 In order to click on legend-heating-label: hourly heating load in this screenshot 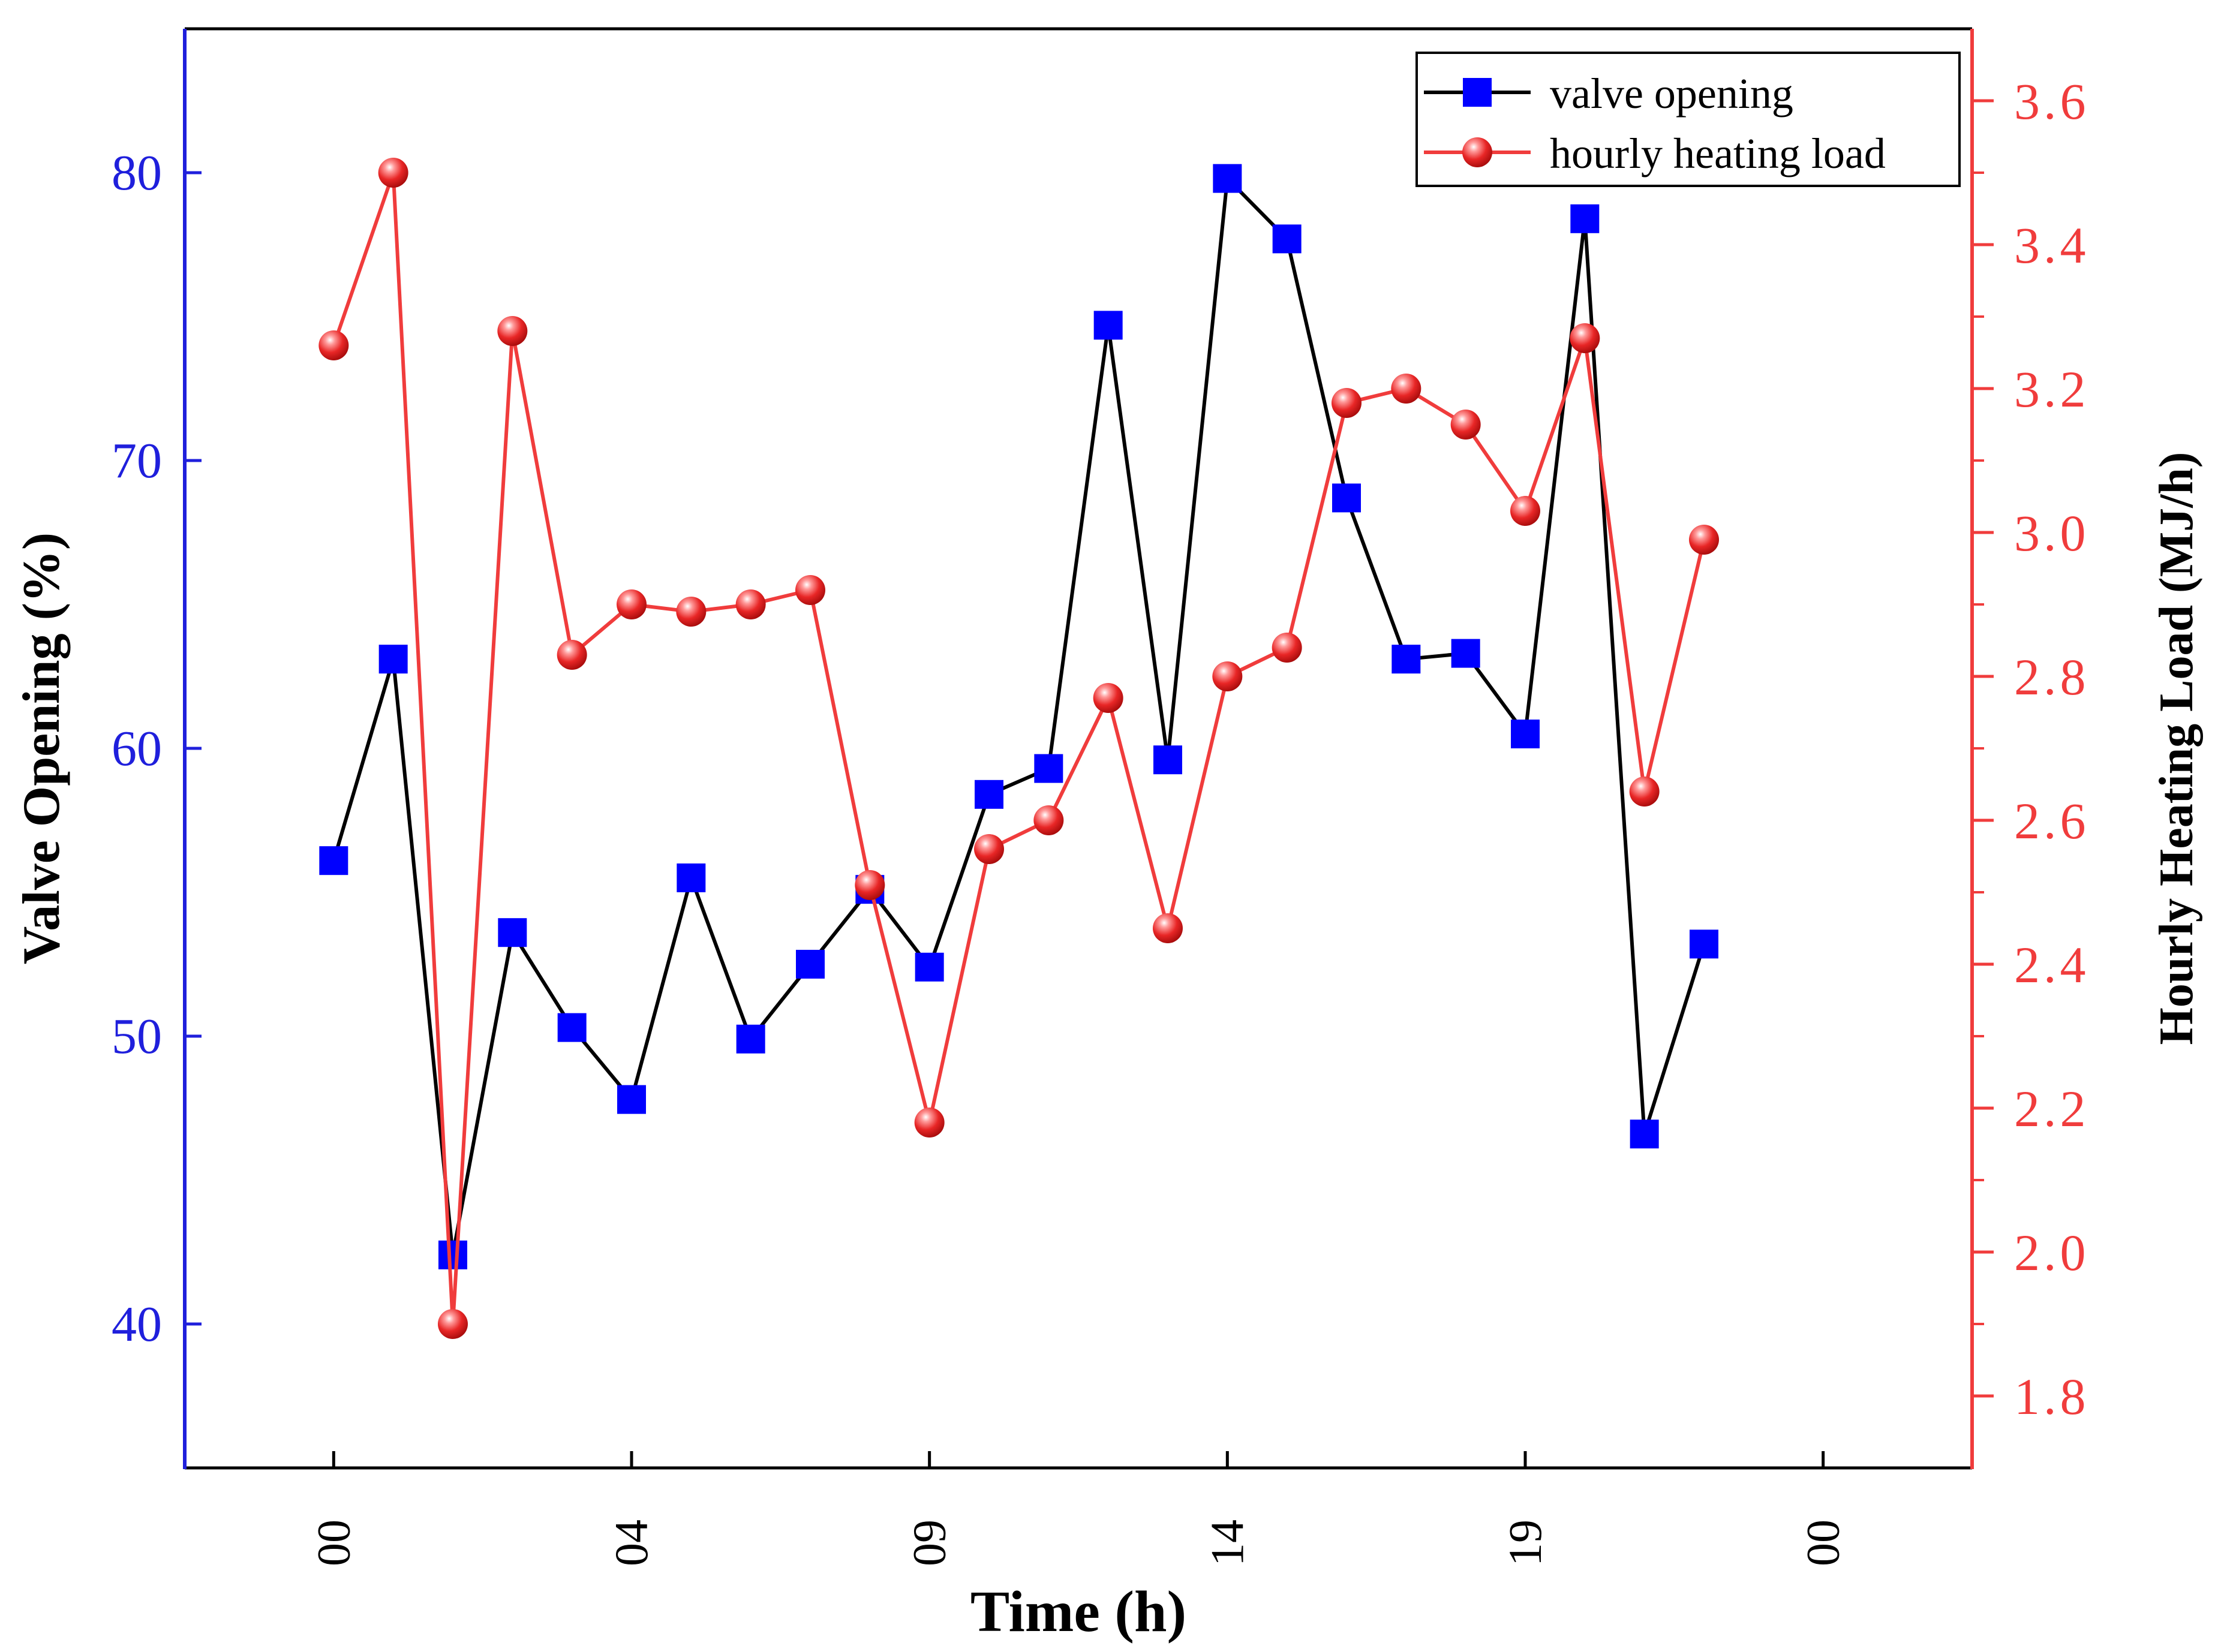, I will do `click(1718, 153)`.